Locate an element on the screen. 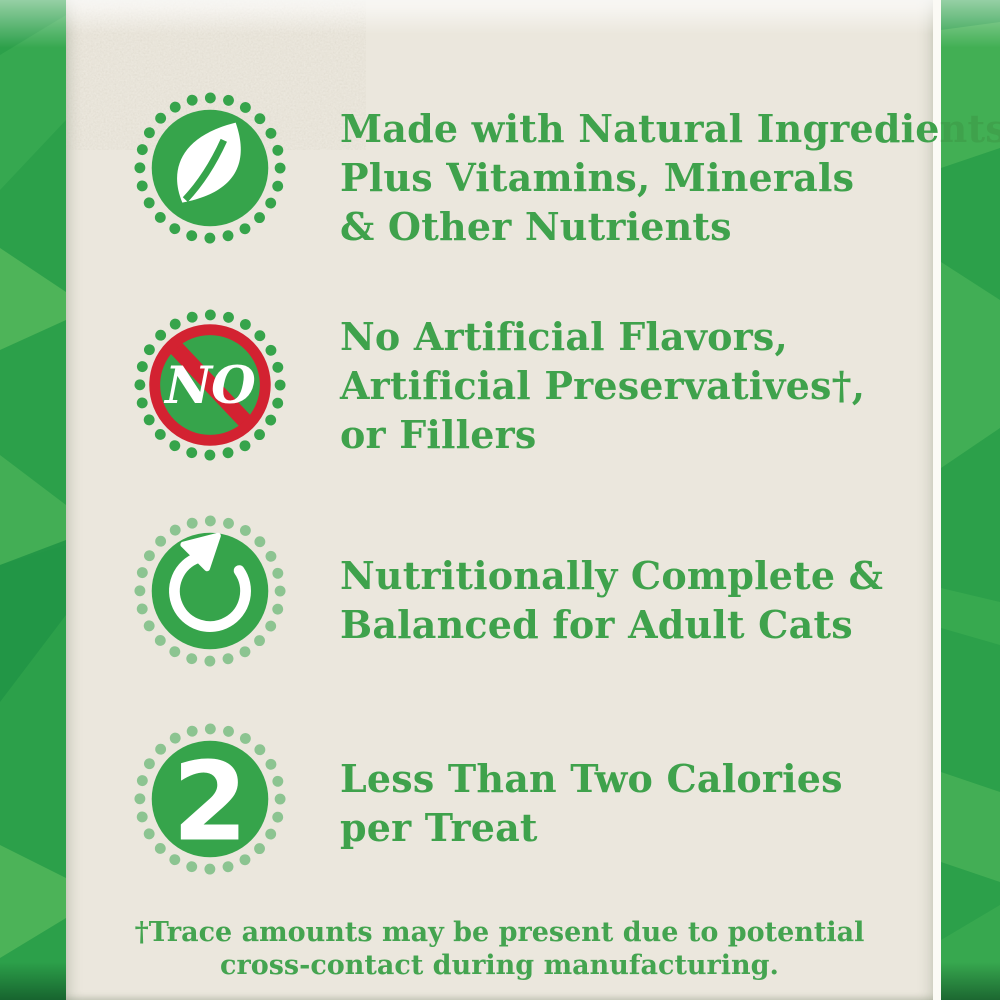 The height and width of the screenshot is (1000, 1000). package-right-edge is located at coordinates (970, 500).